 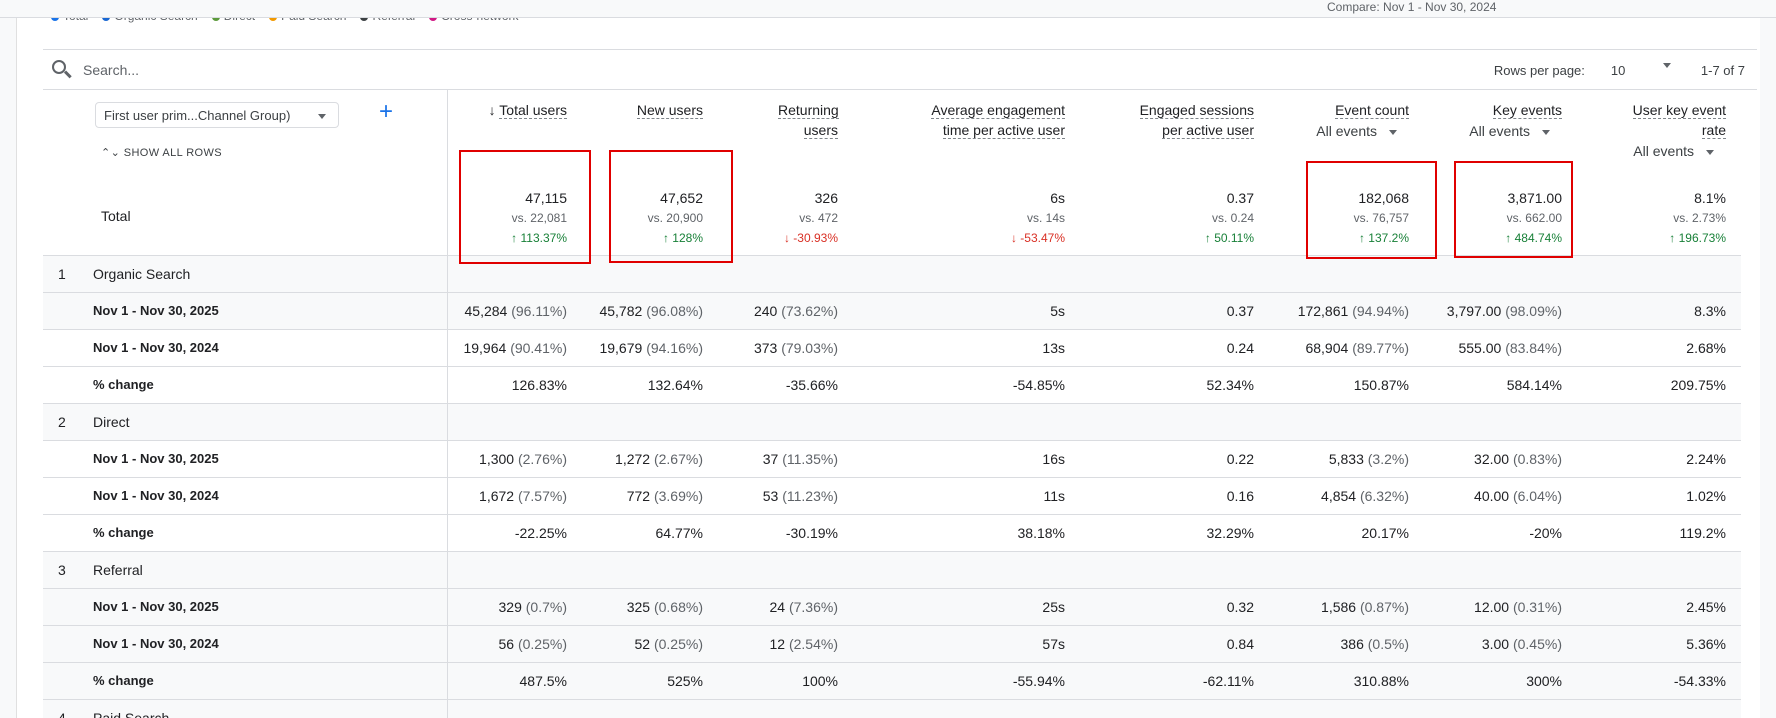 I want to click on row-label: % change, so click(x=123, y=532).